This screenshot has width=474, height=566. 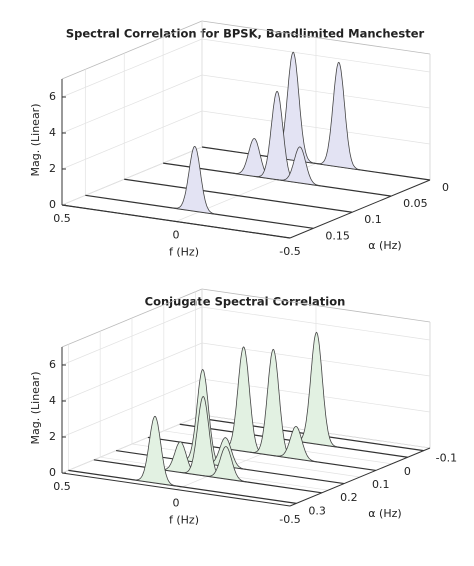 What do you see at coordinates (317, 510) in the screenshot?
I see `y-tick-label: 0.3` at bounding box center [317, 510].